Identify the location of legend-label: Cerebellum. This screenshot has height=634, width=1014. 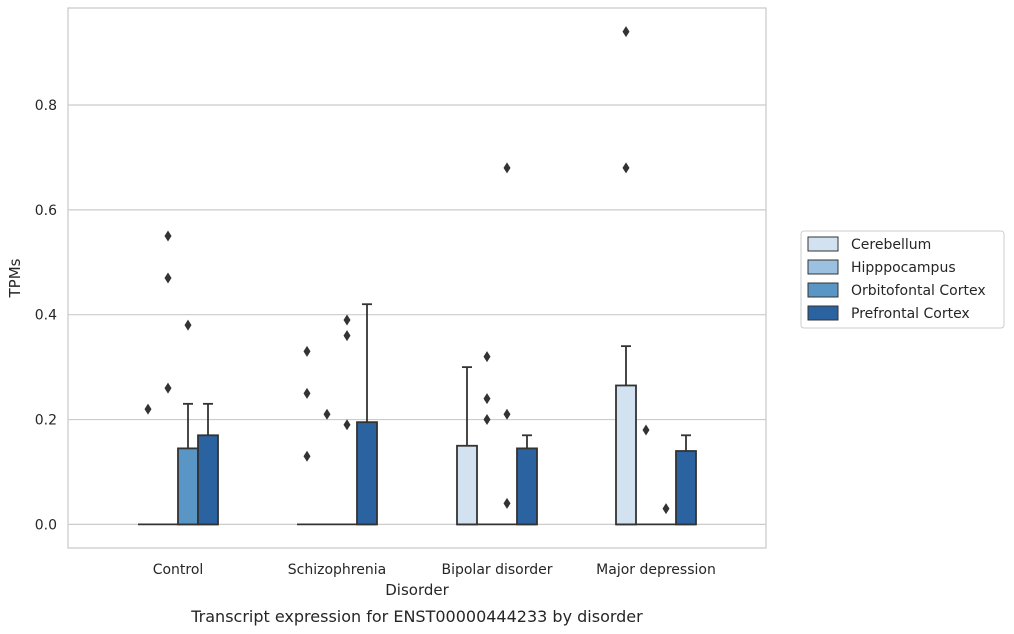
(891, 245).